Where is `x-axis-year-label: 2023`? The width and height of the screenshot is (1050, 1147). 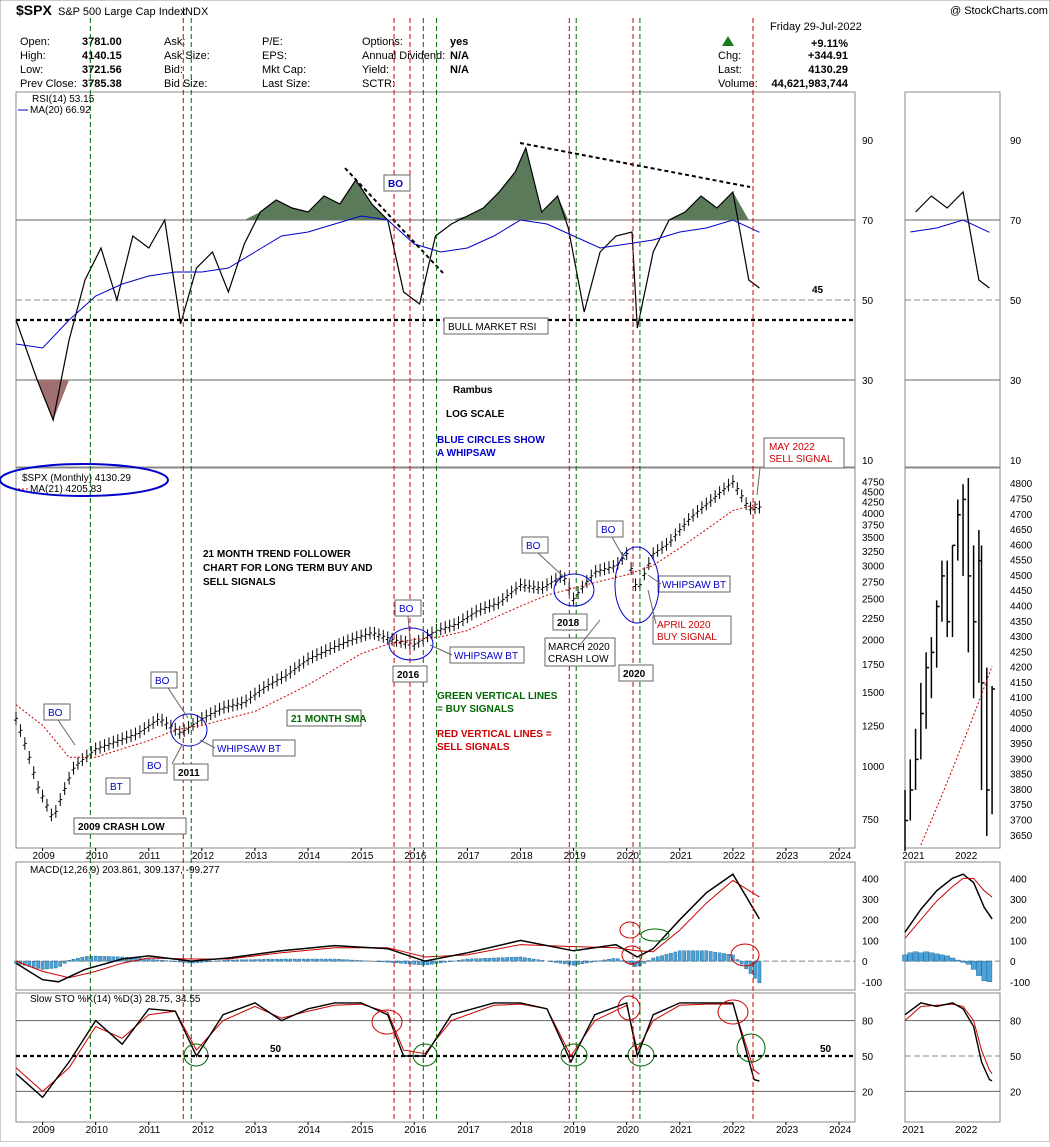 x-axis-year-label: 2023 is located at coordinates (787, 1130).